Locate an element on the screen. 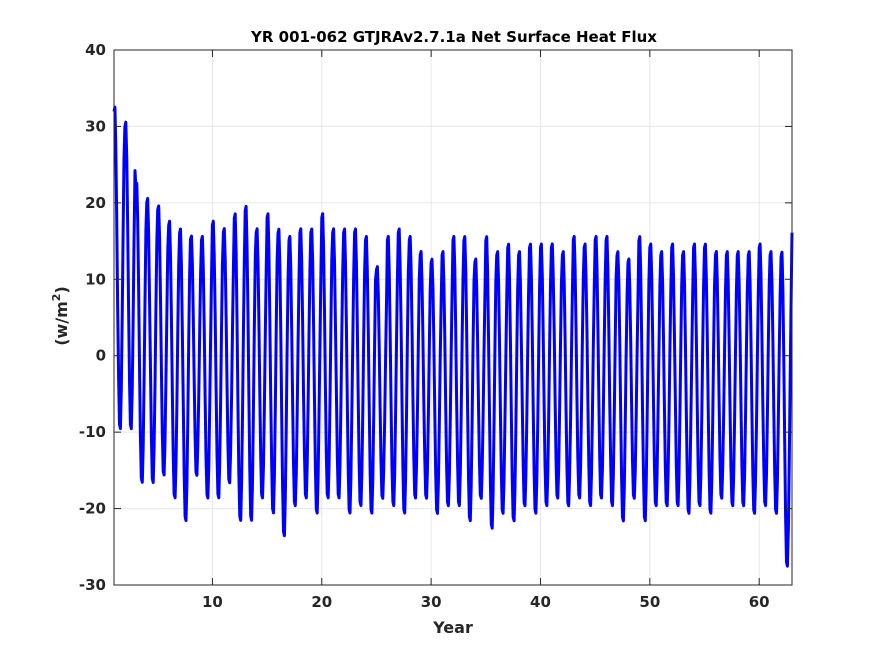 Image resolution: width=875 pixels, height=656 pixels. y-axis-label-end: ) is located at coordinates (61, 289).